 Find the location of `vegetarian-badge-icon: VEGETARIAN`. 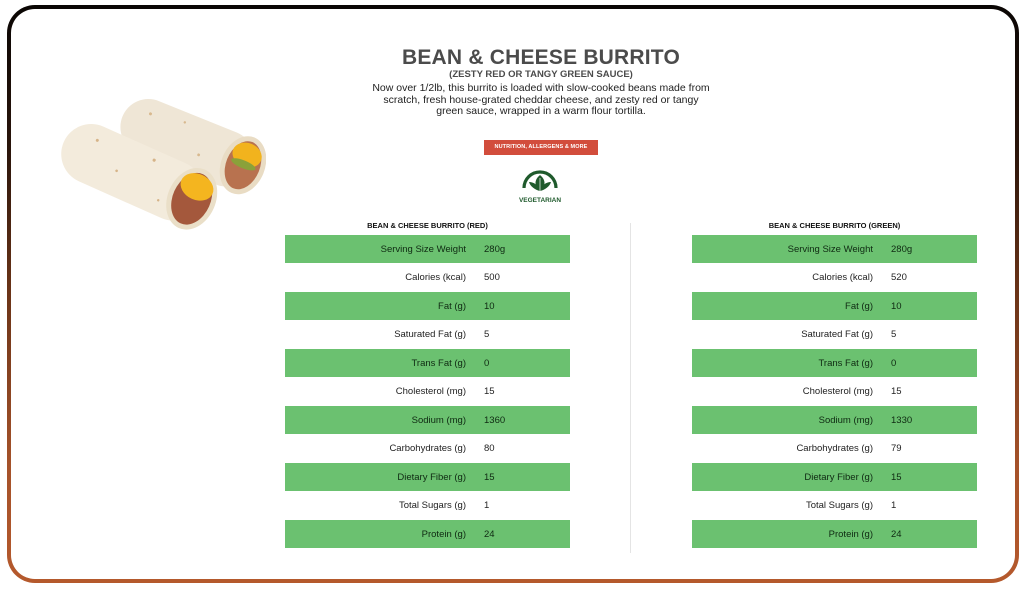

vegetarian-badge-icon: VEGETARIAN is located at coordinates (540, 184).